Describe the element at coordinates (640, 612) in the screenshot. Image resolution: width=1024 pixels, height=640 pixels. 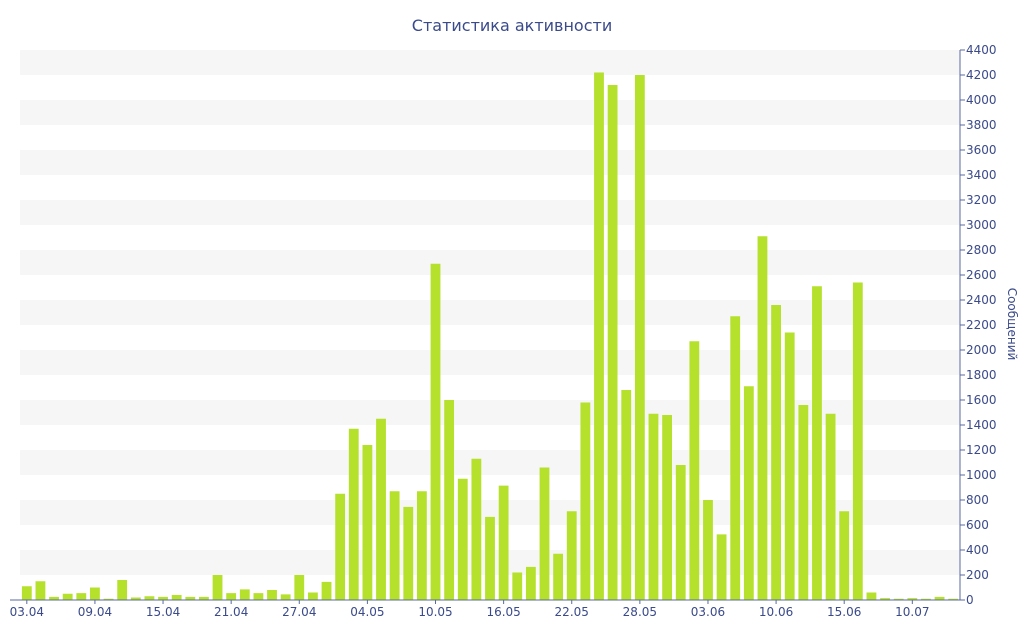
I see `x-tick-label: 28.05` at that location.